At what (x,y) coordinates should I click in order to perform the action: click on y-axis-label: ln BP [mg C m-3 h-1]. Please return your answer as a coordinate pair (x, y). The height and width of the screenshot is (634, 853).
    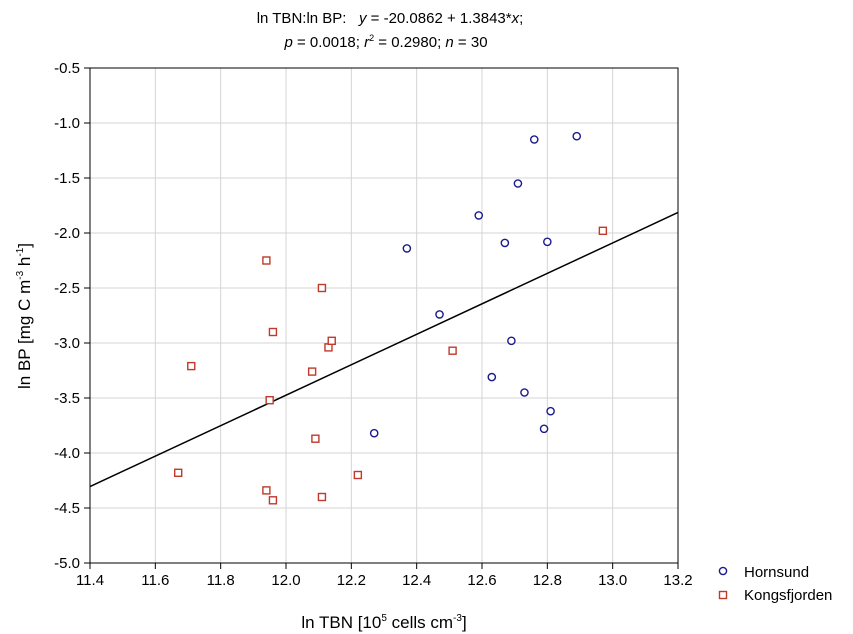
    Looking at the image, I should click on (24, 316).